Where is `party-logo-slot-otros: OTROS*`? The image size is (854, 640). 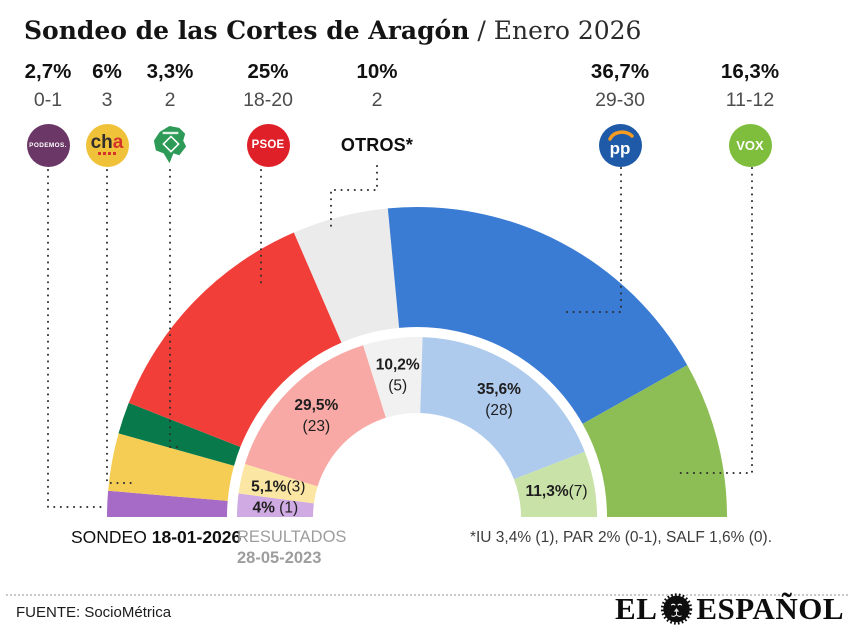 party-logo-slot-otros: OTROS* is located at coordinates (377, 145).